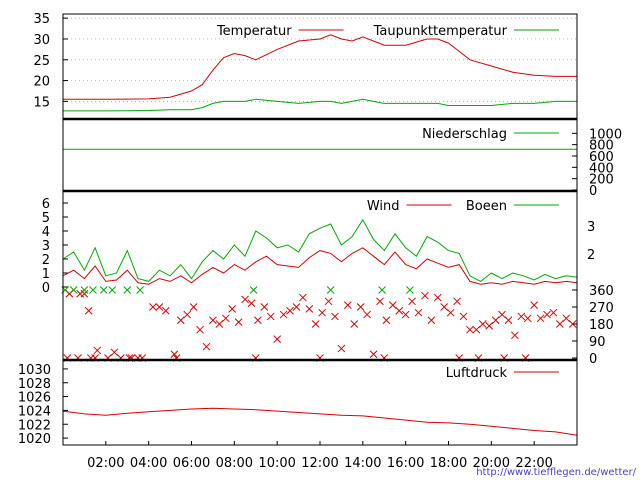  What do you see at coordinates (46, 274) in the screenshot?
I see `y-tick-label: 1` at bounding box center [46, 274].